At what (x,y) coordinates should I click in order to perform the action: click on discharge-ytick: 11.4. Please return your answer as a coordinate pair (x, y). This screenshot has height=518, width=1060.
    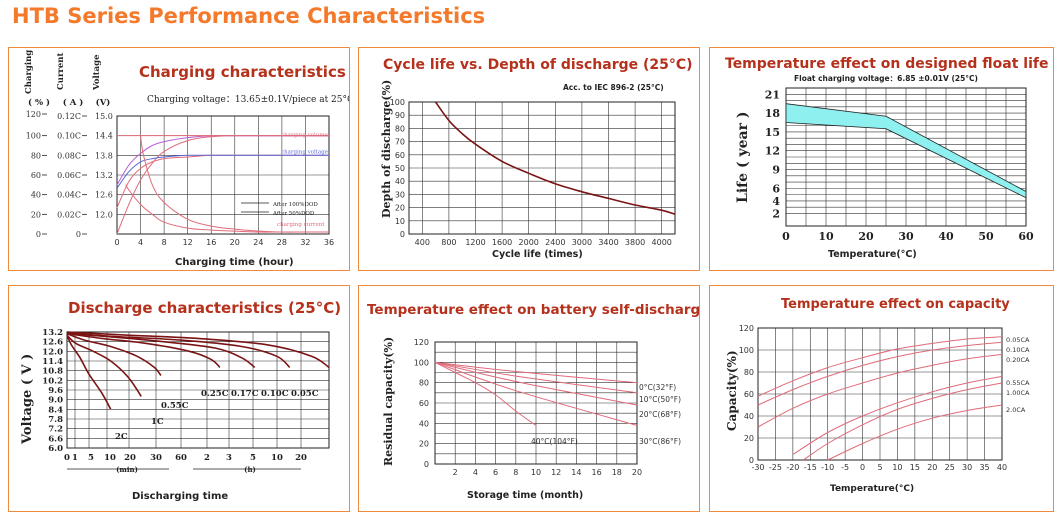
    Looking at the image, I should click on (52, 362).